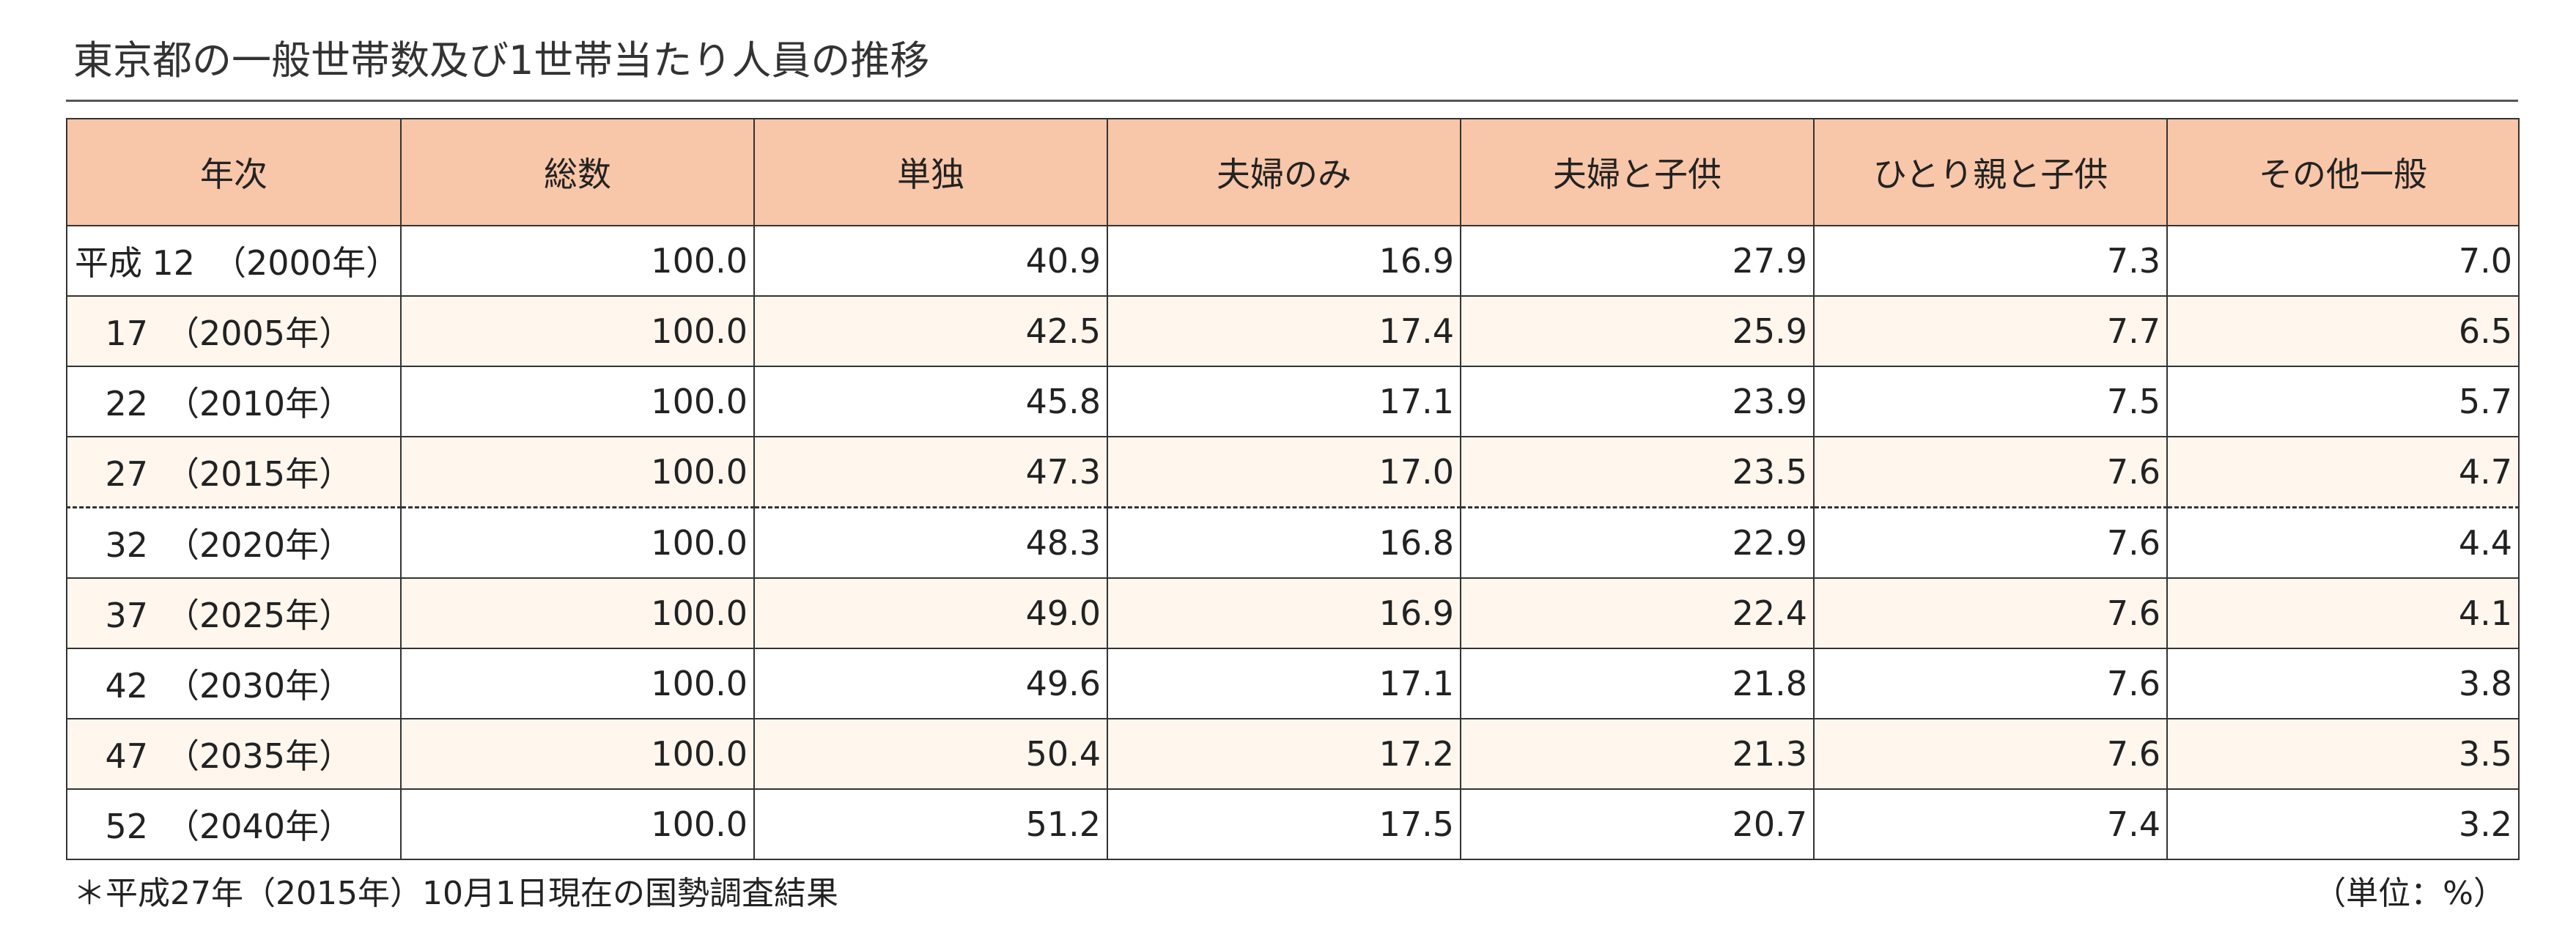 The width and height of the screenshot is (2576, 940). I want to click on couple-children-cell: 23.9, so click(1637, 402).